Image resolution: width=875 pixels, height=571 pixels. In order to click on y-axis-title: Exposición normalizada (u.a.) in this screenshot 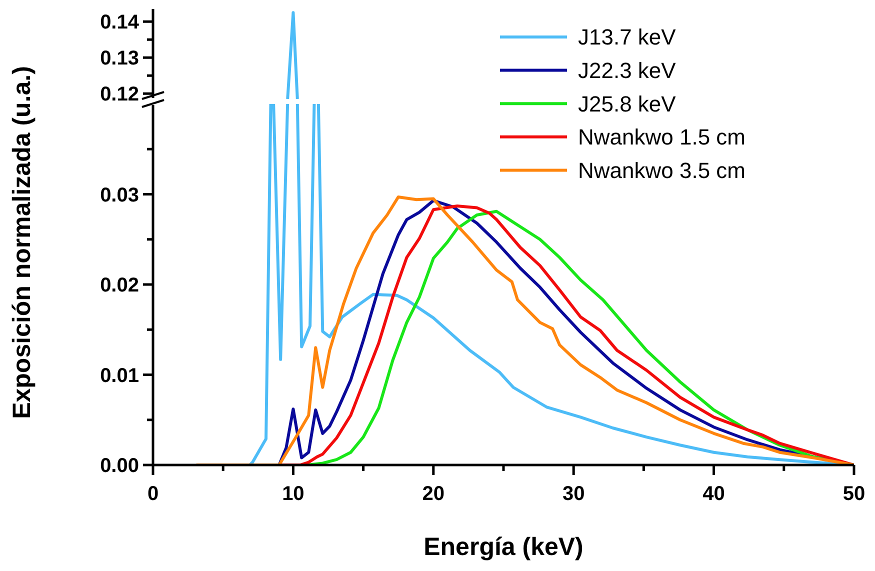, I will do `click(22, 242)`.